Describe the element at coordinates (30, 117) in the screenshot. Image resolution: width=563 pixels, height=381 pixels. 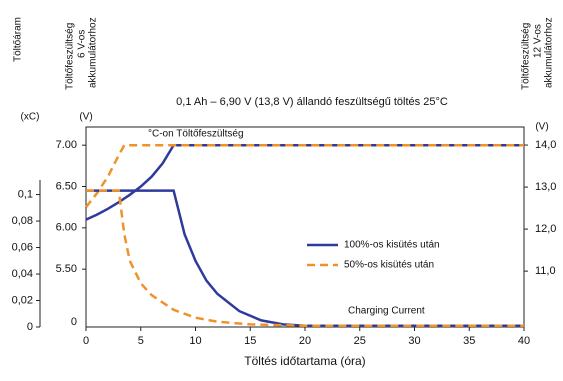
I see `y-unit: (xC)` at that location.